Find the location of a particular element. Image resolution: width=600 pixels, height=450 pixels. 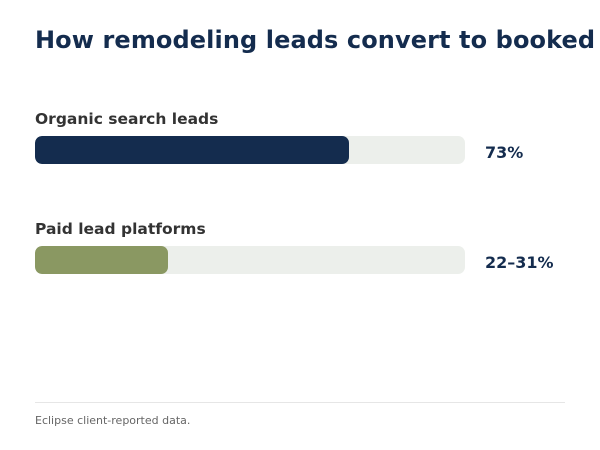

bar-row-paid: Paid lead platforms 22–31% is located at coordinates (305, 255).